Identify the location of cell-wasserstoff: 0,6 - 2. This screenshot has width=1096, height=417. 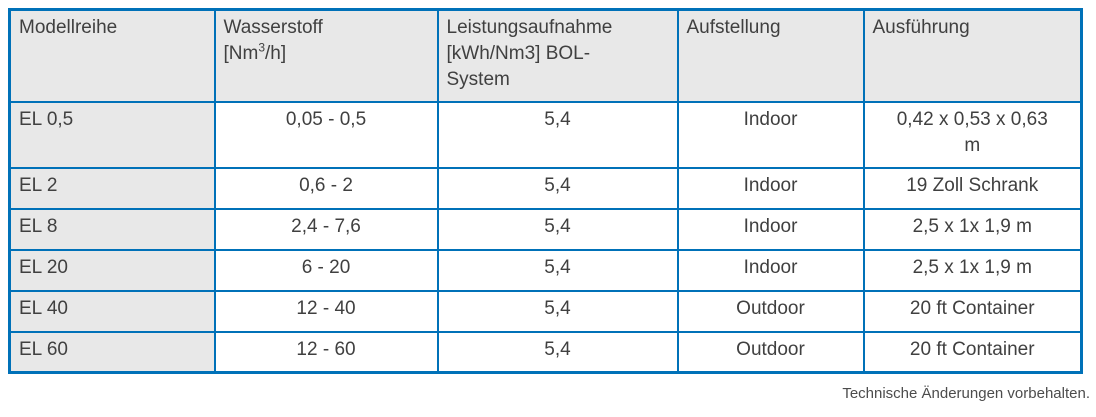
(326, 188).